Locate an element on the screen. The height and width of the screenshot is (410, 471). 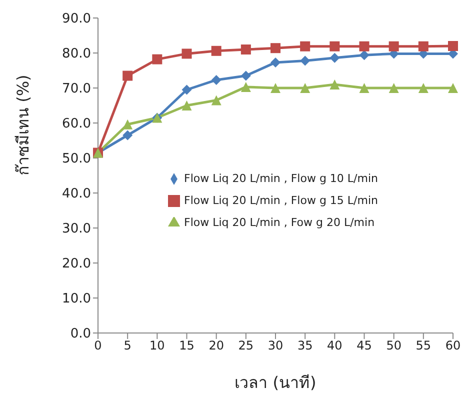
x-tick-label: 50 is located at coordinates (394, 345).